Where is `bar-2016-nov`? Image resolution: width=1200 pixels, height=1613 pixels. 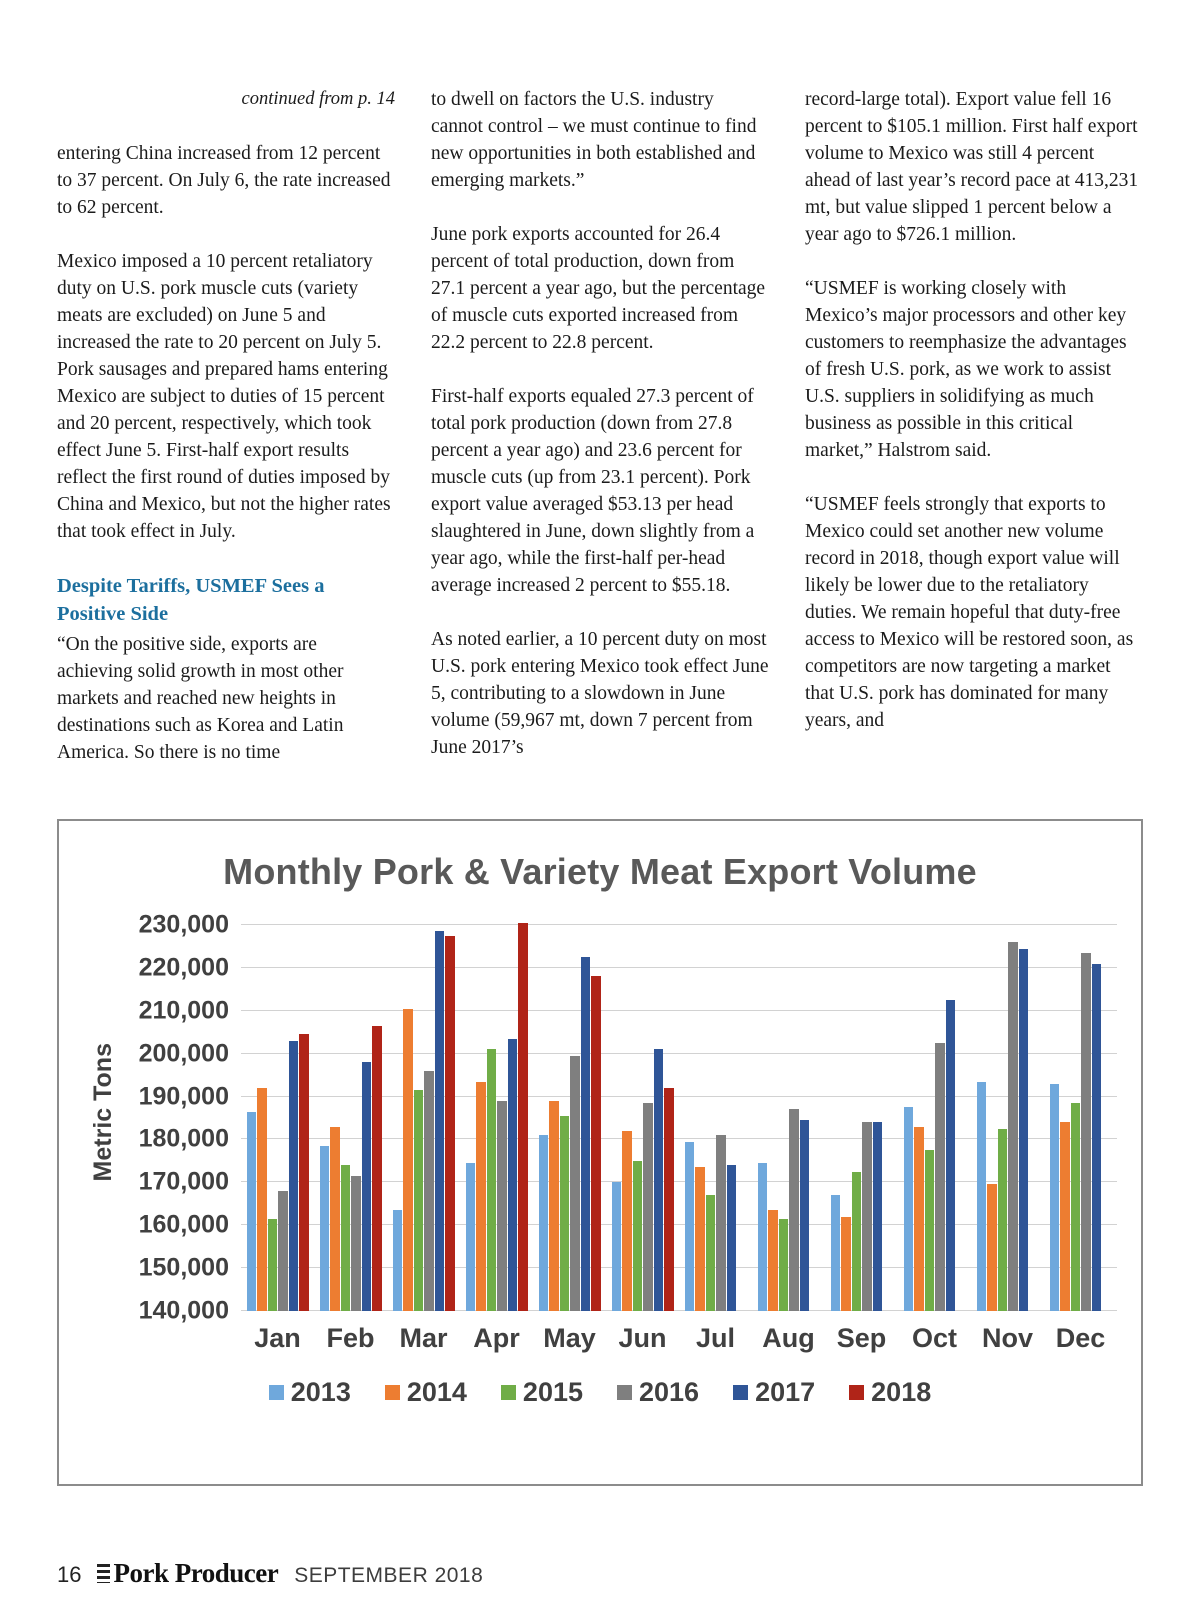
bar-2016-nov is located at coordinates (1013, 1126).